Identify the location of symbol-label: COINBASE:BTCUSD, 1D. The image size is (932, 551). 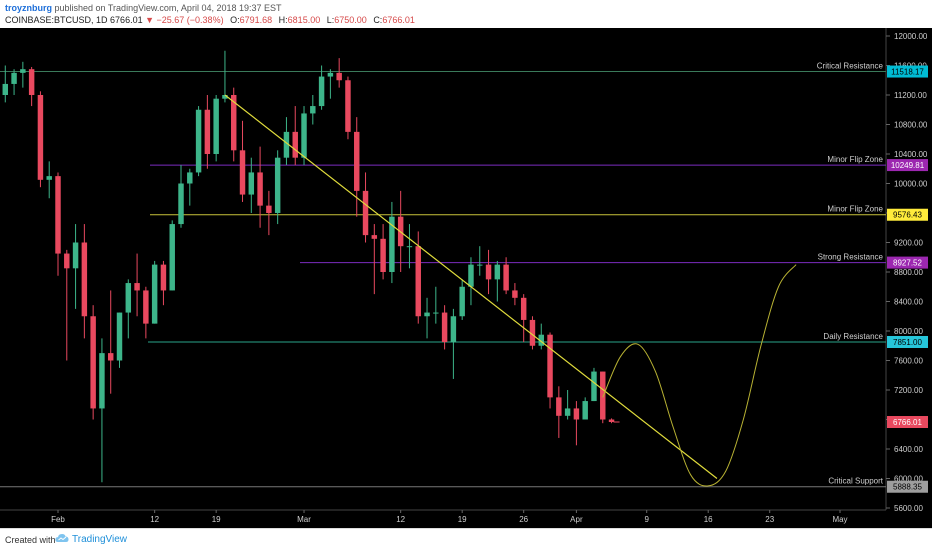
(56, 20).